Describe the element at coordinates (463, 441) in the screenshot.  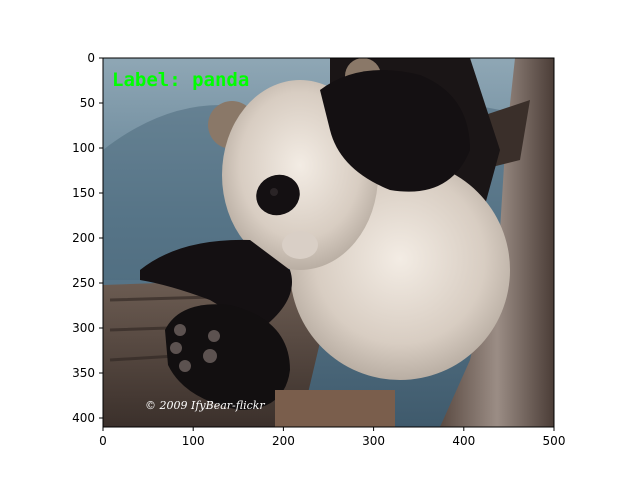
I see `x-tick-label: 400` at that location.